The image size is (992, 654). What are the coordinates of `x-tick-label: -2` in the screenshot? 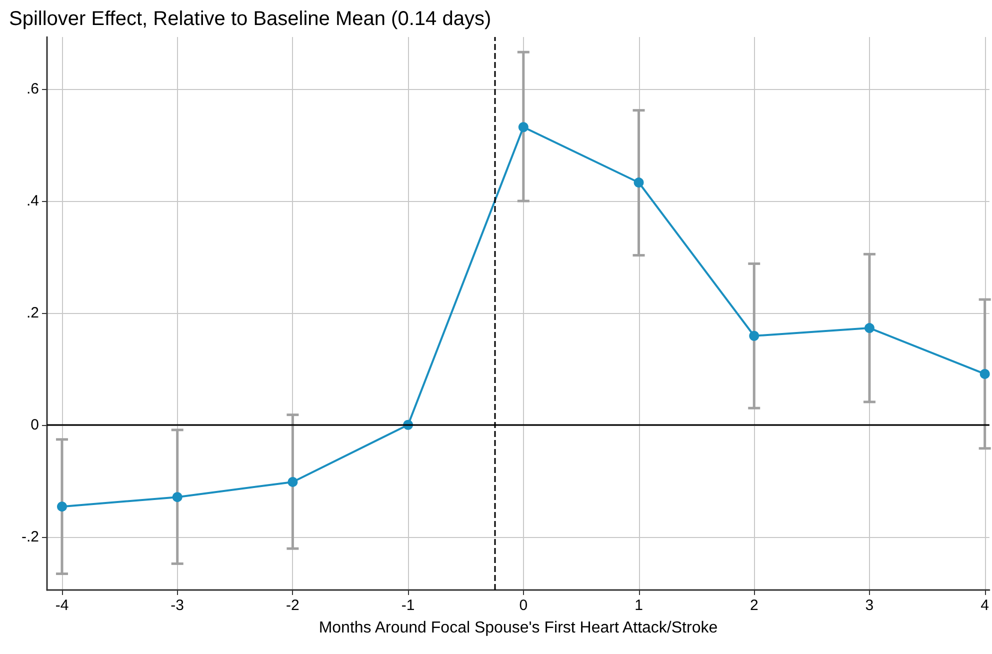 It's located at (293, 605).